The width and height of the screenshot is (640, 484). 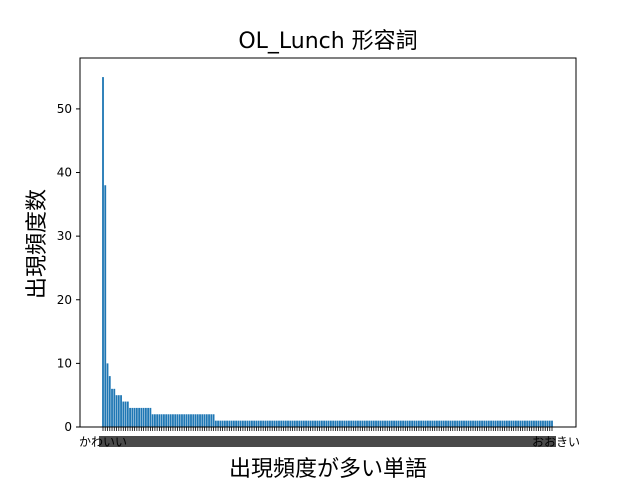 What do you see at coordinates (327, 441) in the screenshot?
I see `x-tick-labels-overlap` at bounding box center [327, 441].